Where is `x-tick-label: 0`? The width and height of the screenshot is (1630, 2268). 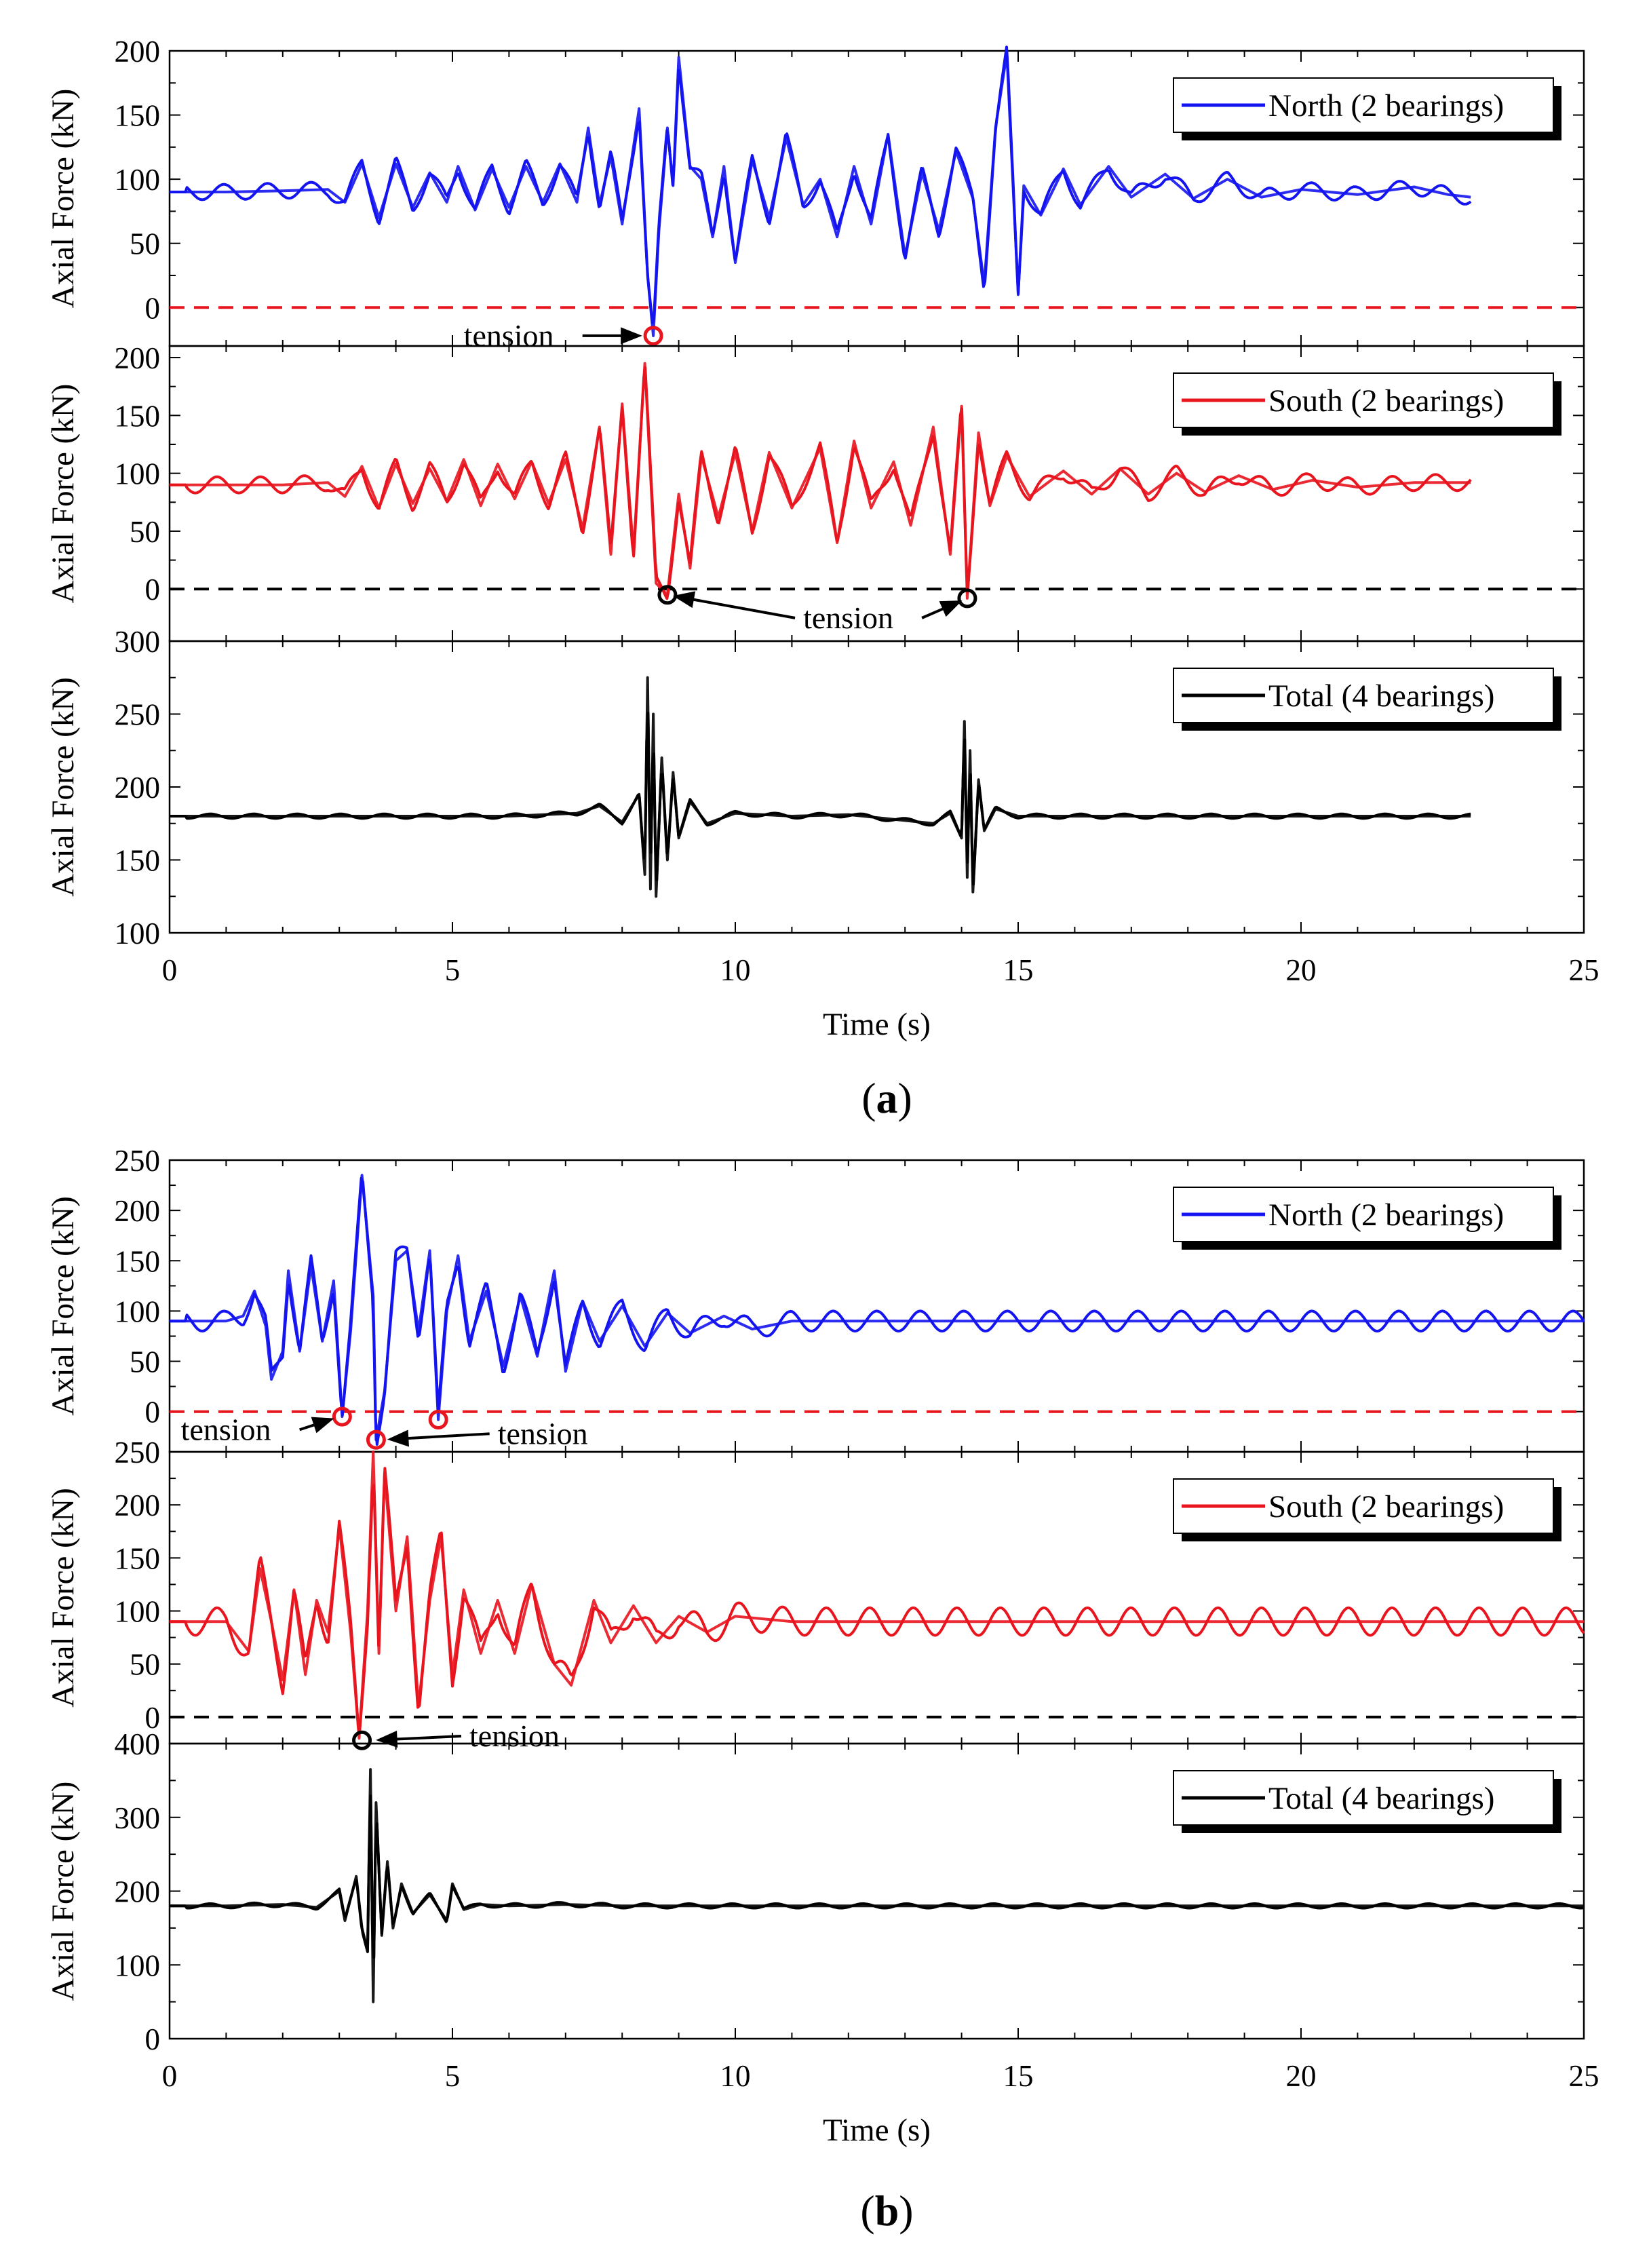
x-tick-label: 0 is located at coordinates (170, 970).